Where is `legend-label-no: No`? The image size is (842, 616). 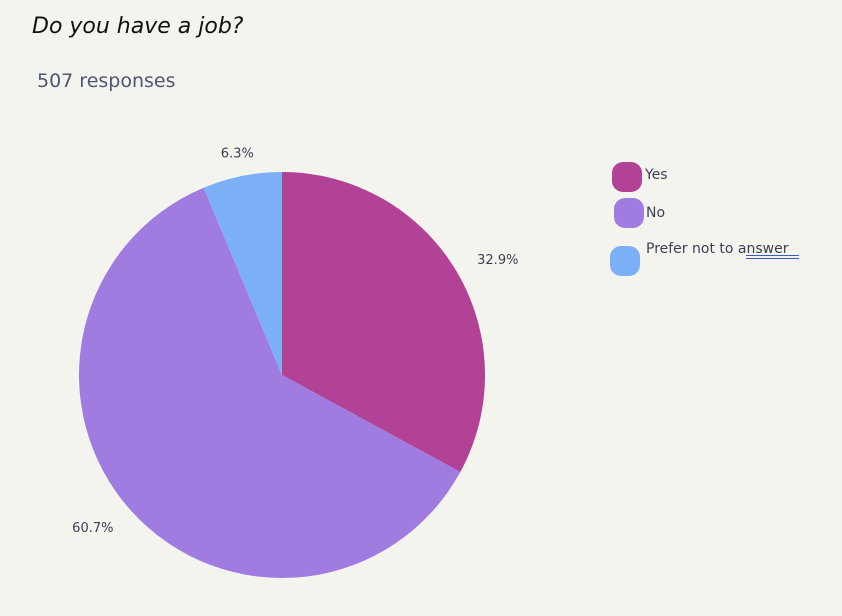
legend-label-no: No is located at coordinates (656, 213).